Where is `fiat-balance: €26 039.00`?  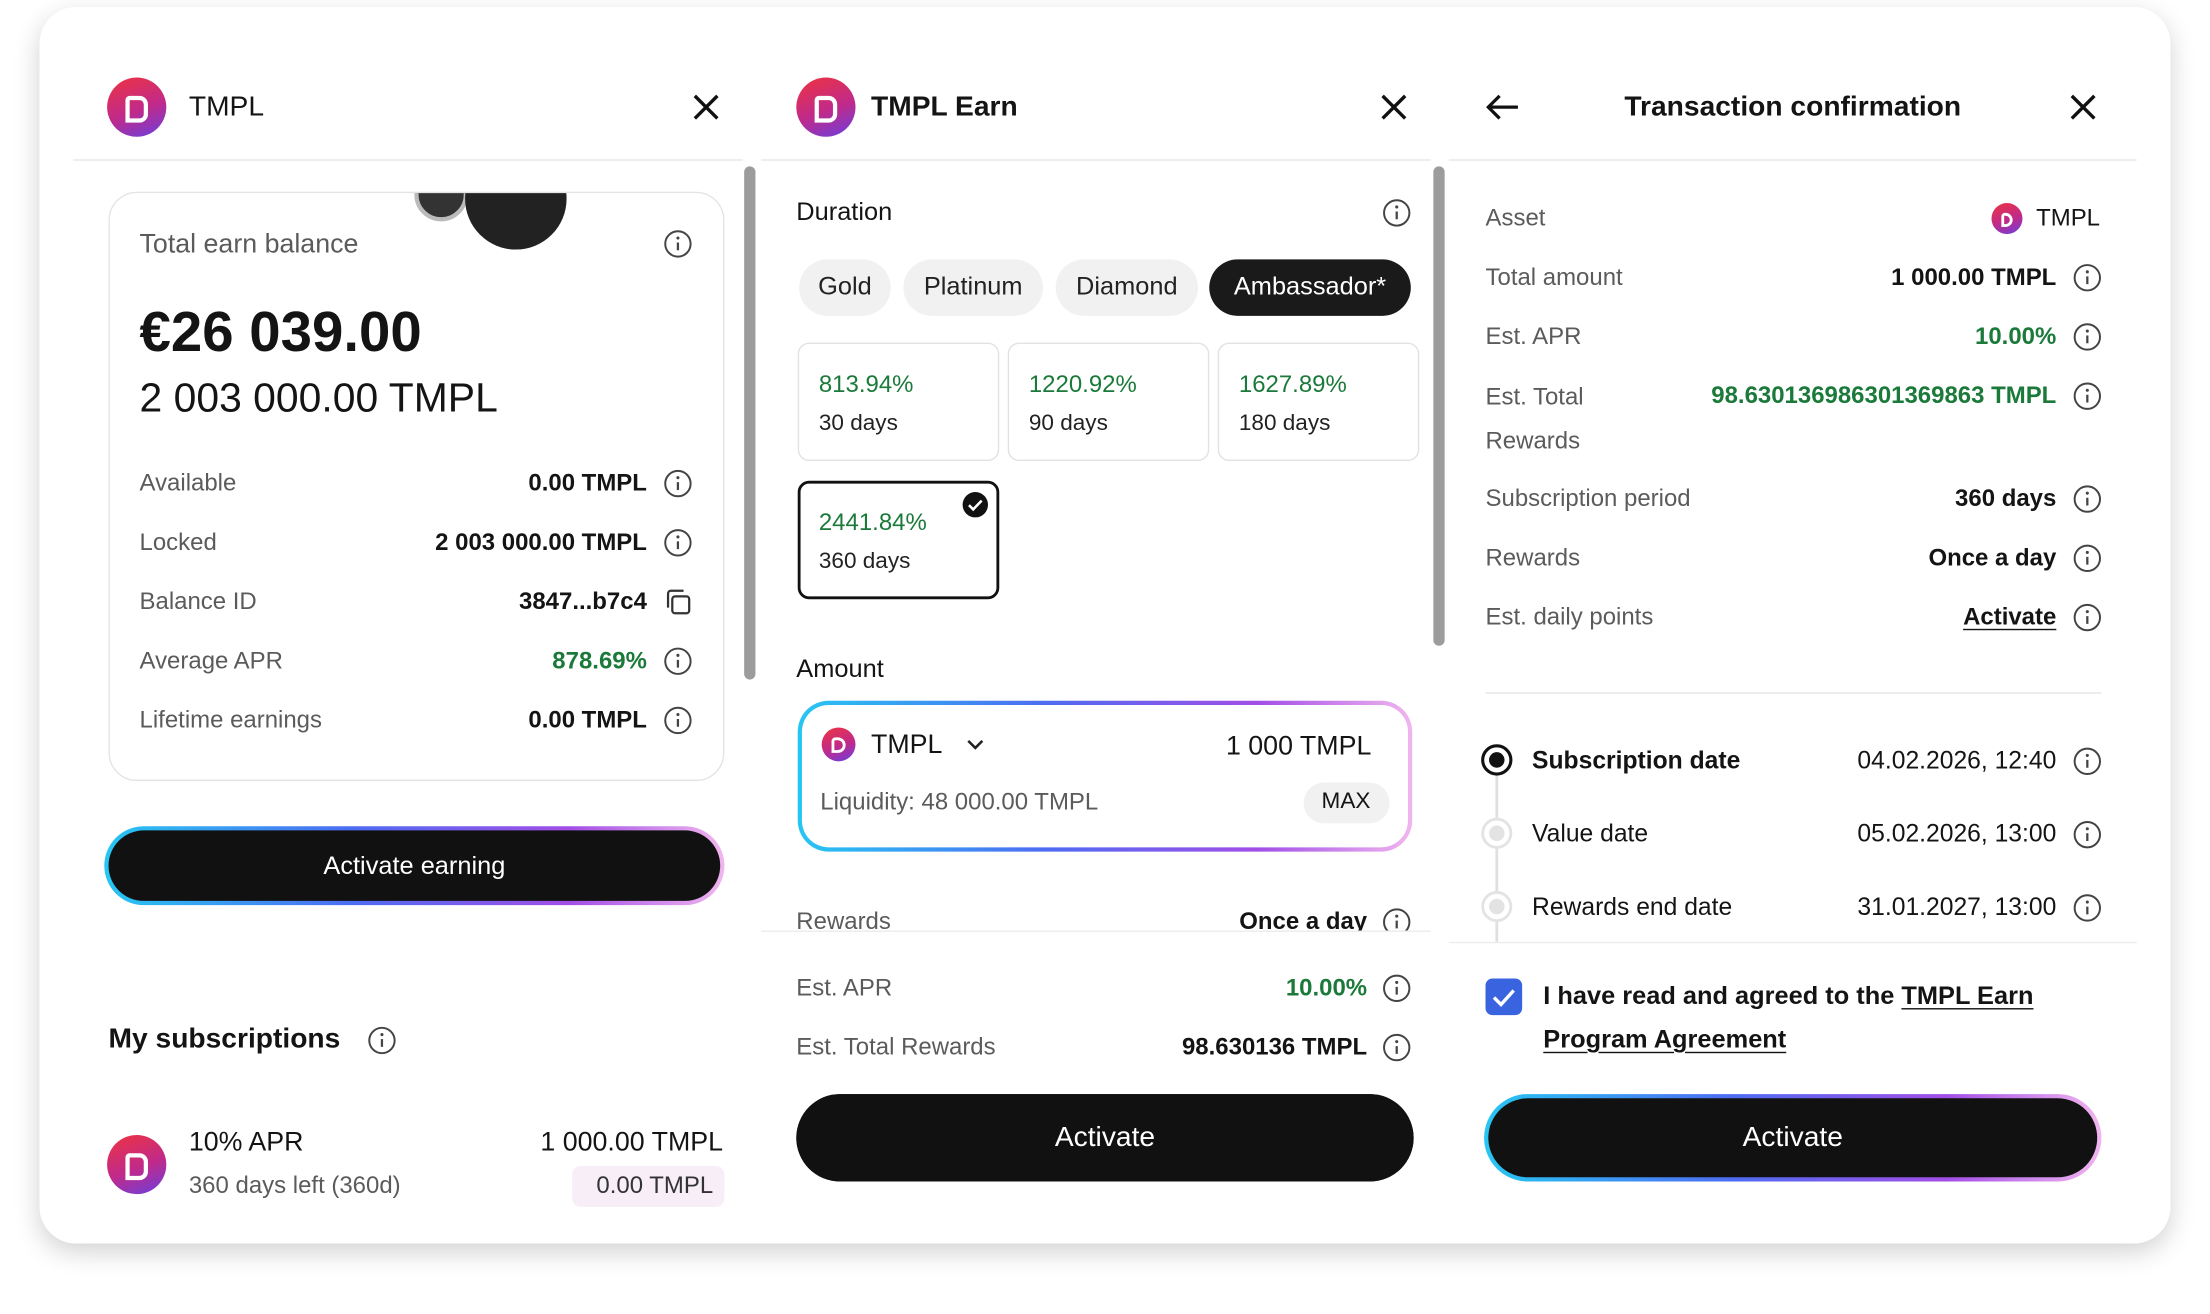 fiat-balance: €26 039.00 is located at coordinates (280, 332).